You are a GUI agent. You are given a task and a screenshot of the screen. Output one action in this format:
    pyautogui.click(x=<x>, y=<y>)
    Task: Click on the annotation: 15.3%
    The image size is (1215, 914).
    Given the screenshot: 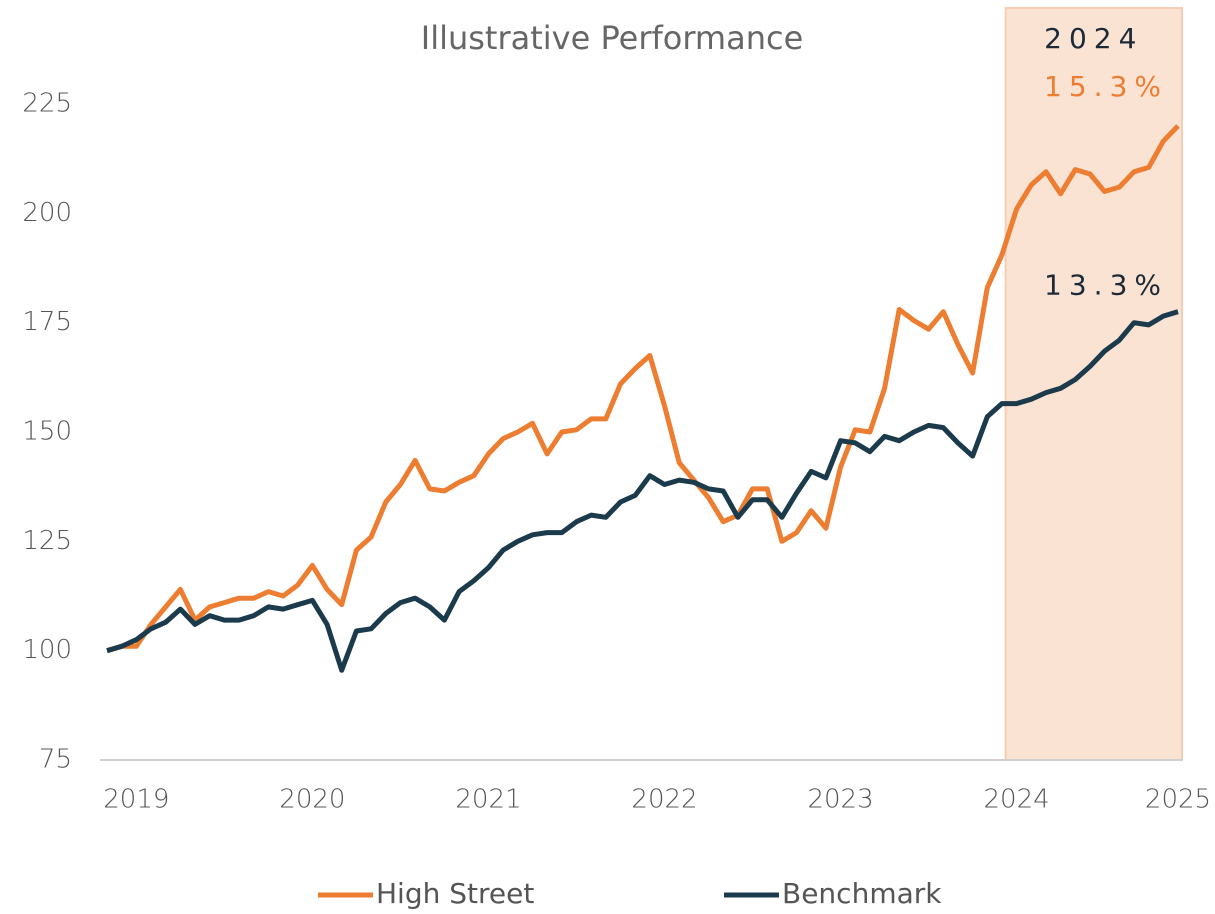 What is the action you would take?
    pyautogui.click(x=1106, y=86)
    